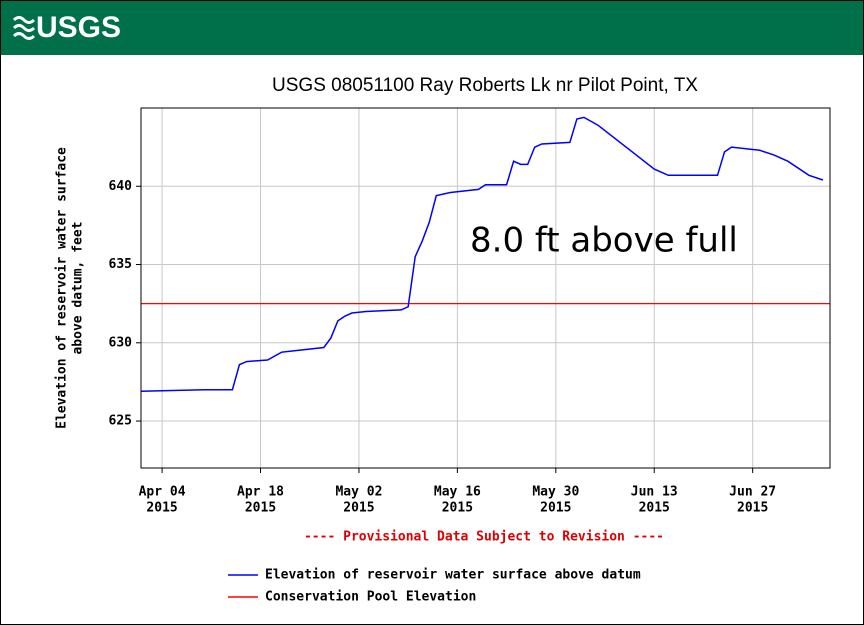 This screenshot has width=864, height=625. Describe the element at coordinates (24, 28) in the screenshot. I see `logo-waves` at that location.